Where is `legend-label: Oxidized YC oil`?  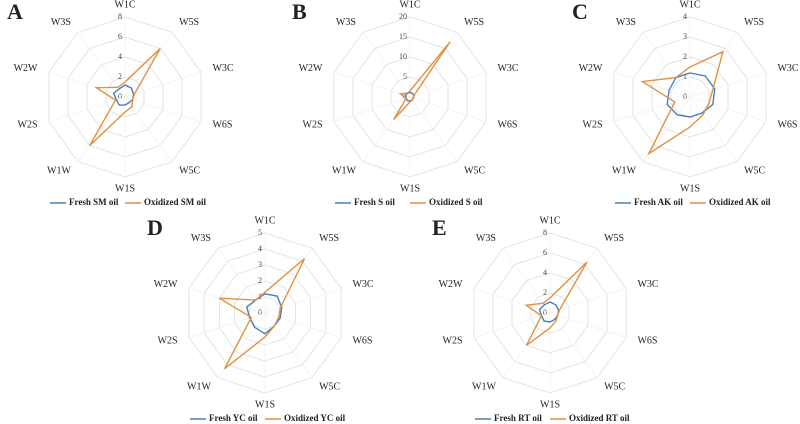 legend-label: Oxidized YC oil is located at coordinates (315, 418).